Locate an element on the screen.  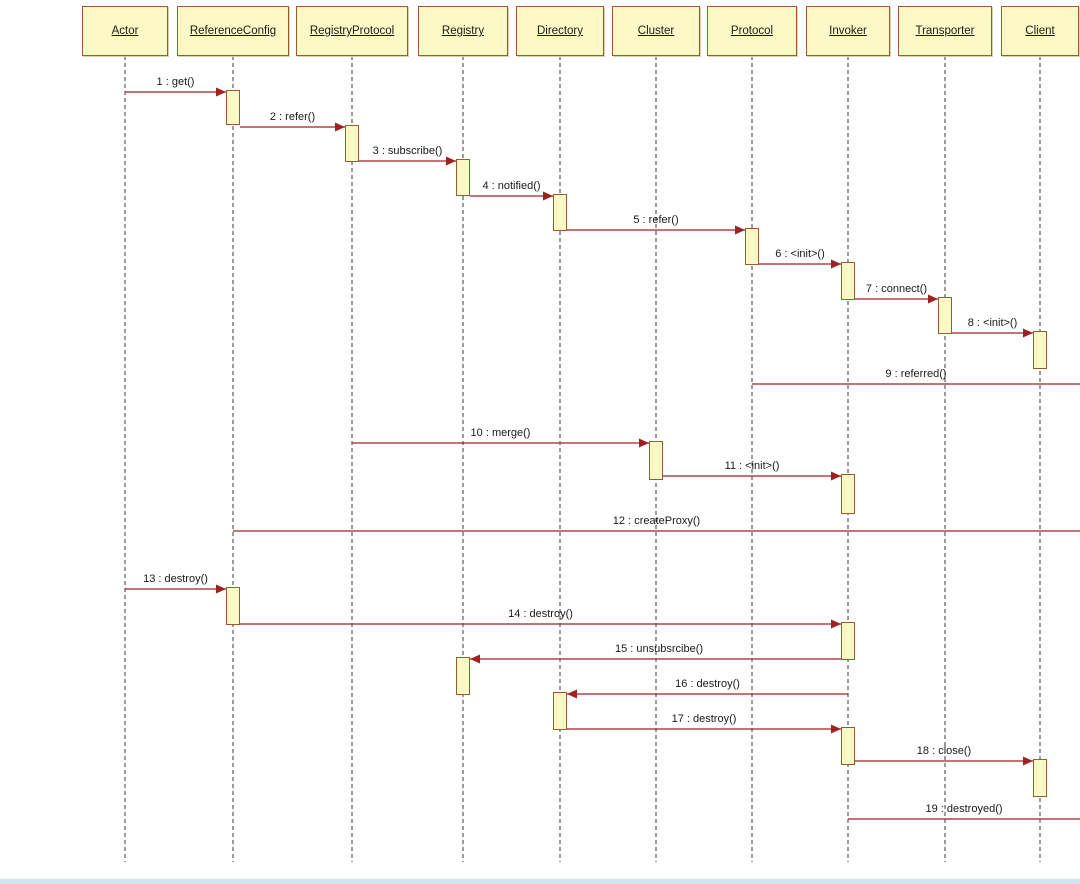
activation-bar-protocol is located at coordinates (752, 246).